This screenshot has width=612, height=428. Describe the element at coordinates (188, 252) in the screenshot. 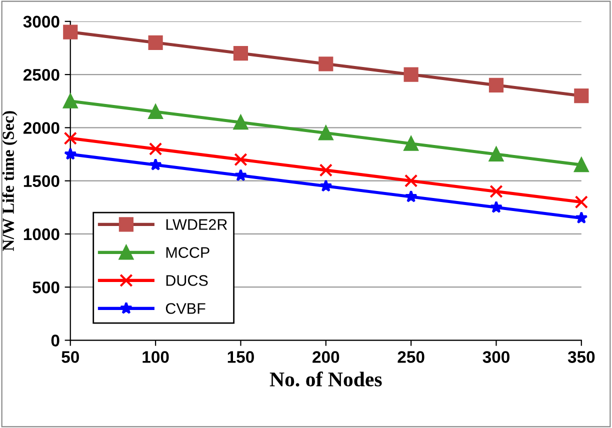

I see `legend-label: MCCP` at that location.